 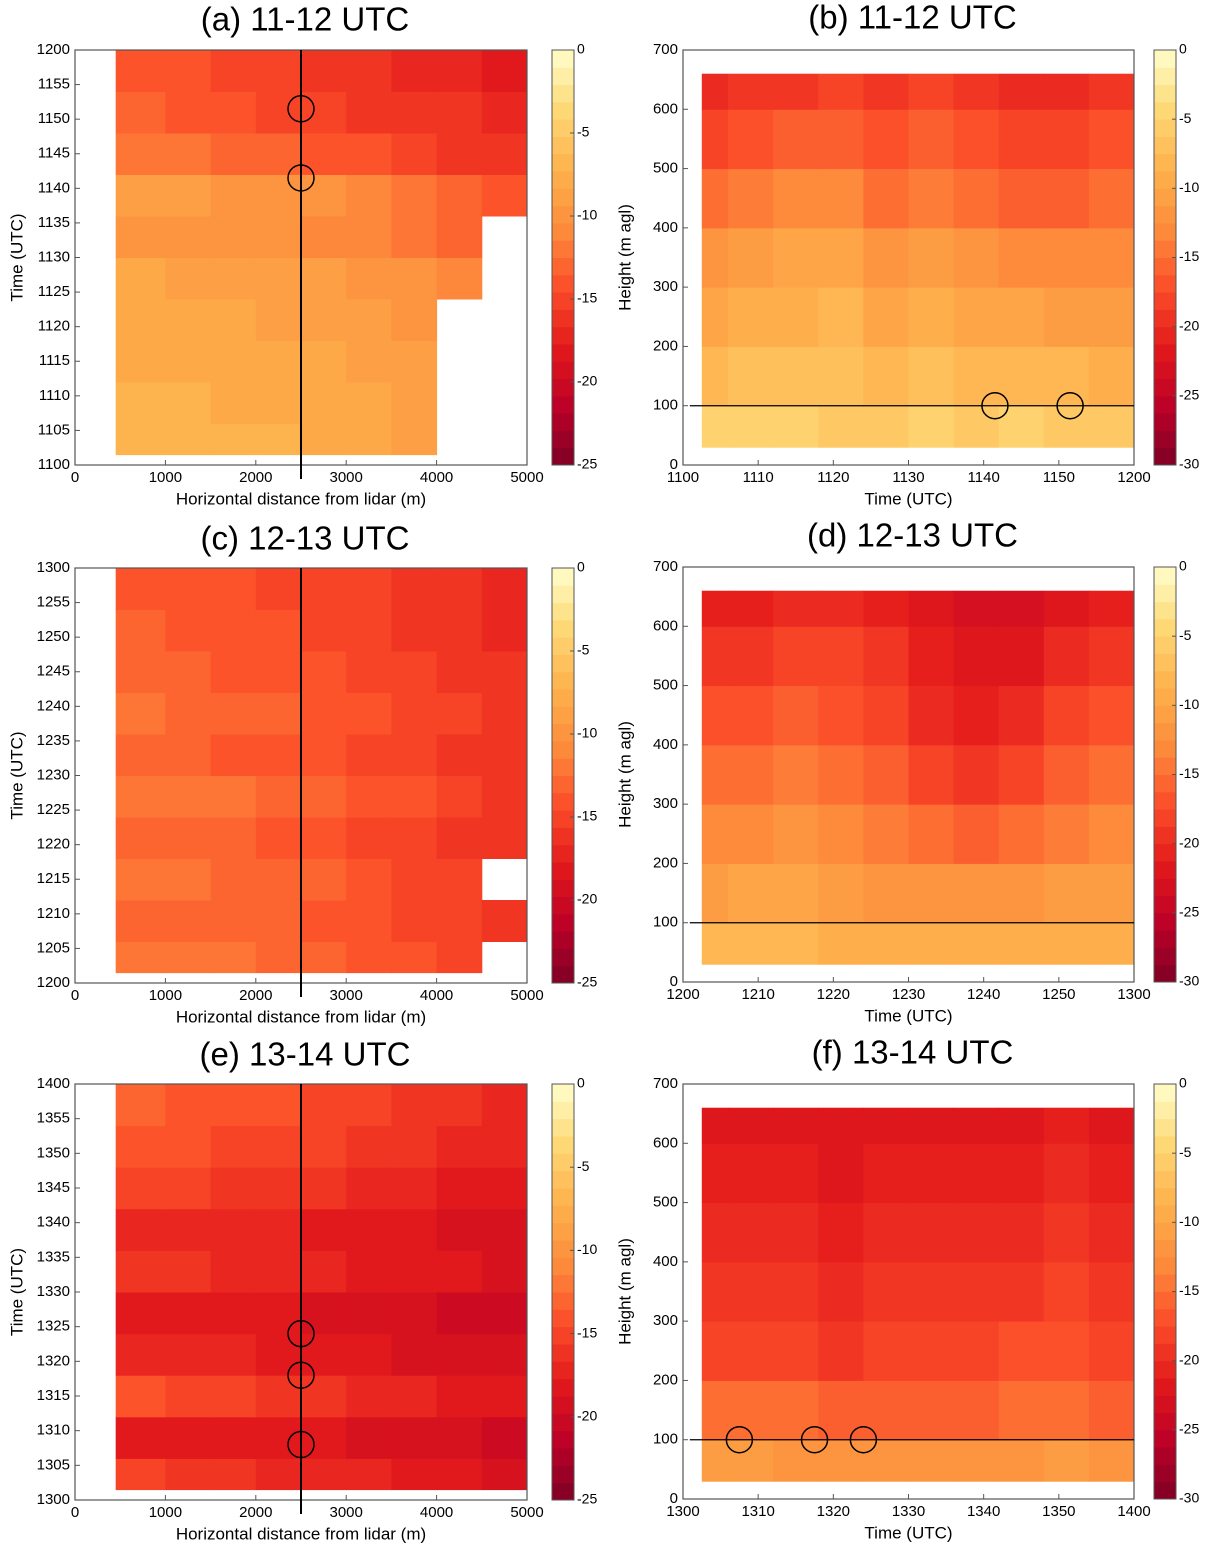 I want to click on y-tick-label: 1145, so click(x=54, y=153).